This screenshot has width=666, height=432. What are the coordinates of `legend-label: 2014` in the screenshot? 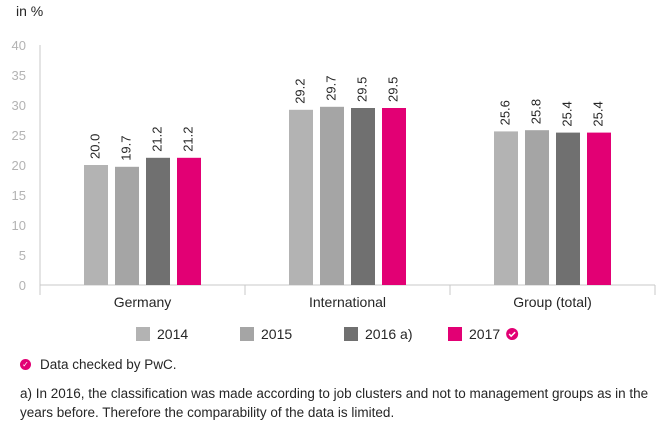 It's located at (172, 334).